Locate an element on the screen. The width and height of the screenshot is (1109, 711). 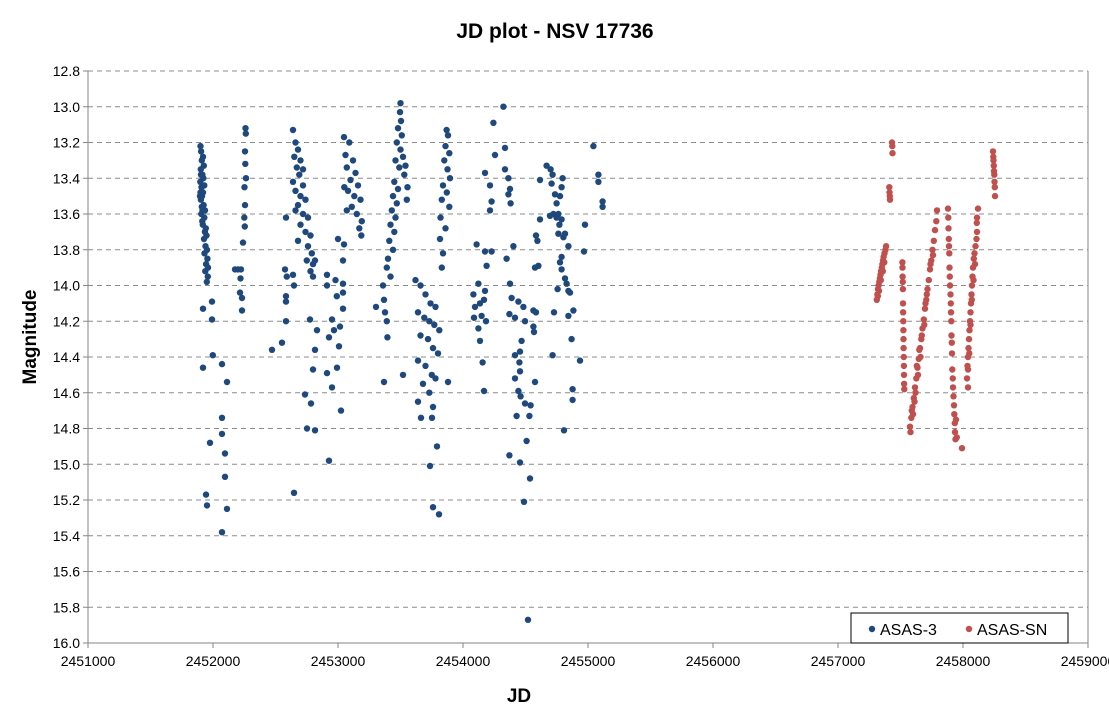
y-tick-label: 16.0 is located at coordinates (66, 643).